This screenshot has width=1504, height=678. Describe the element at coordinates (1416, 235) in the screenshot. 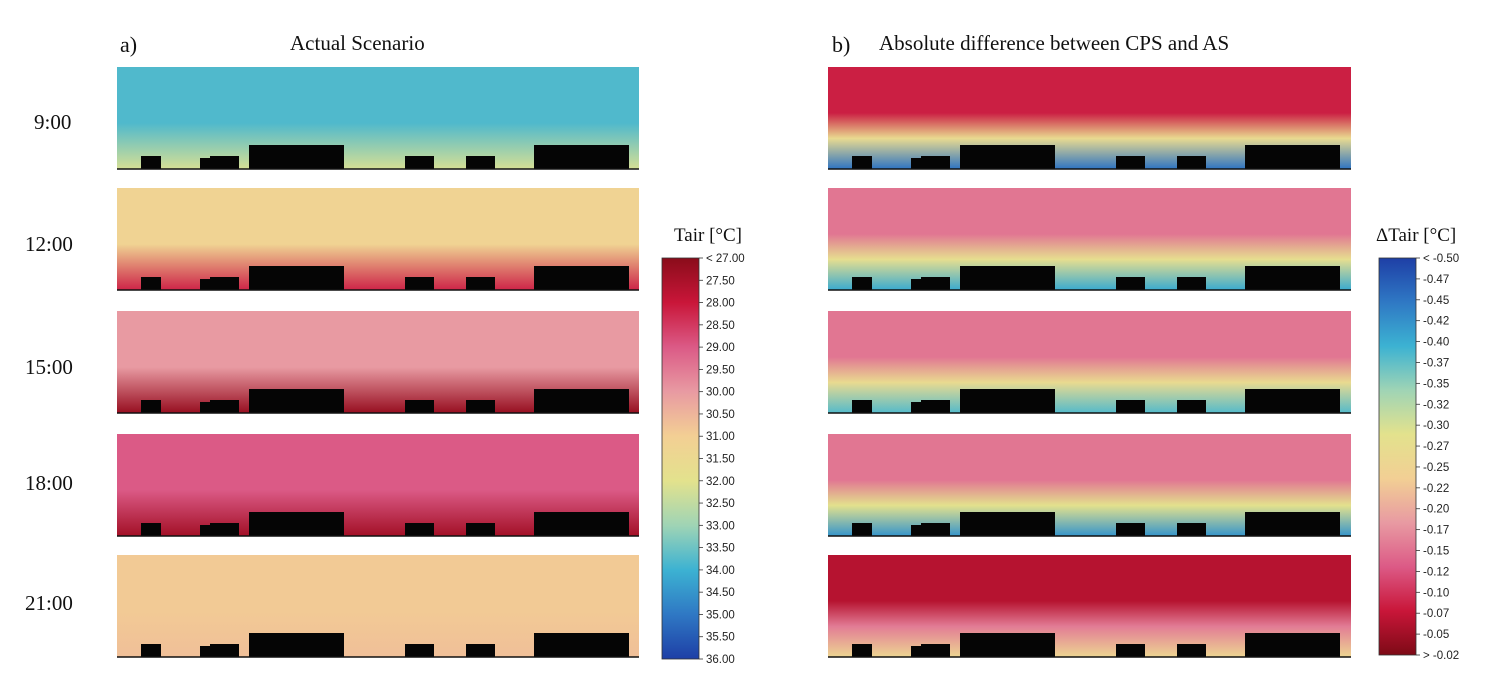

I see `colorbar-b-title: ΔTair [°C]` at that location.